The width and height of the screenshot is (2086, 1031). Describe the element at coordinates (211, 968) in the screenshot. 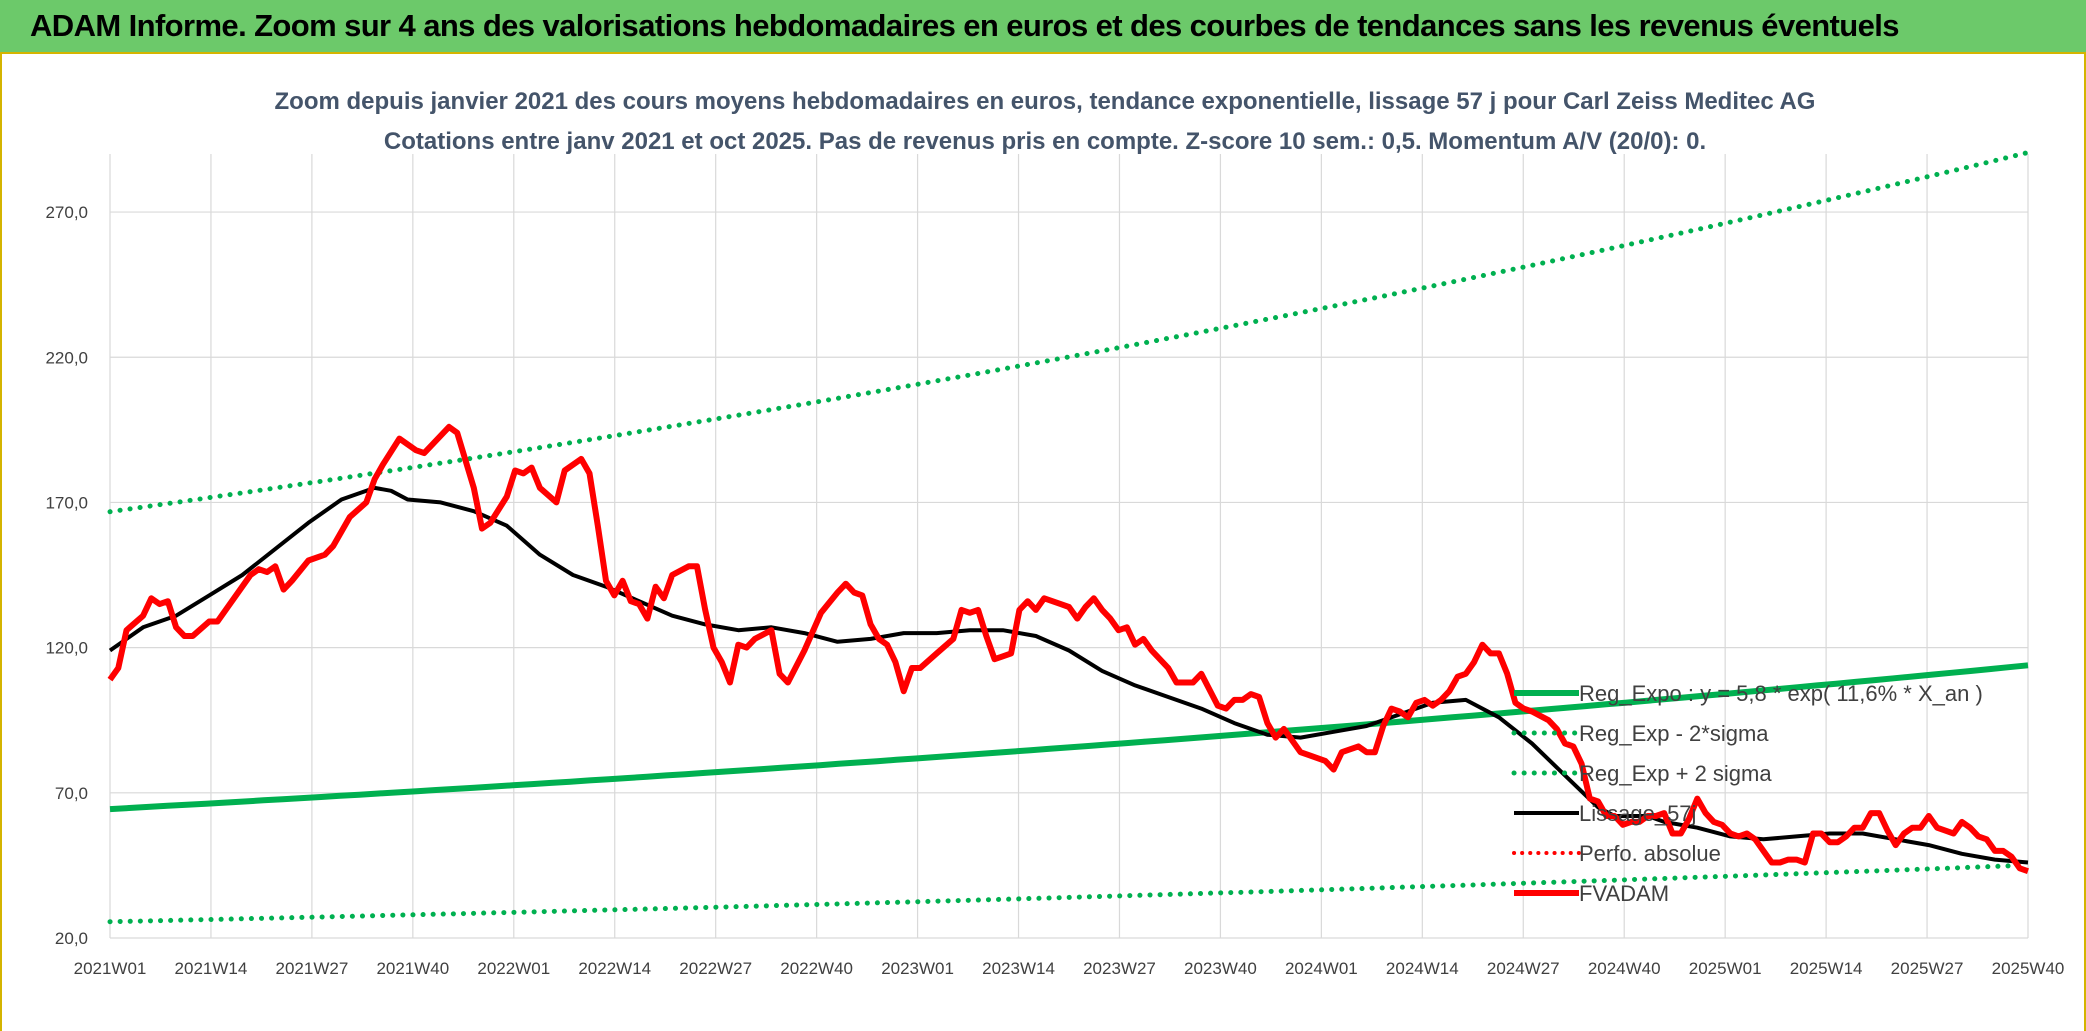

I see `x-tick-label: 2021W14` at that location.